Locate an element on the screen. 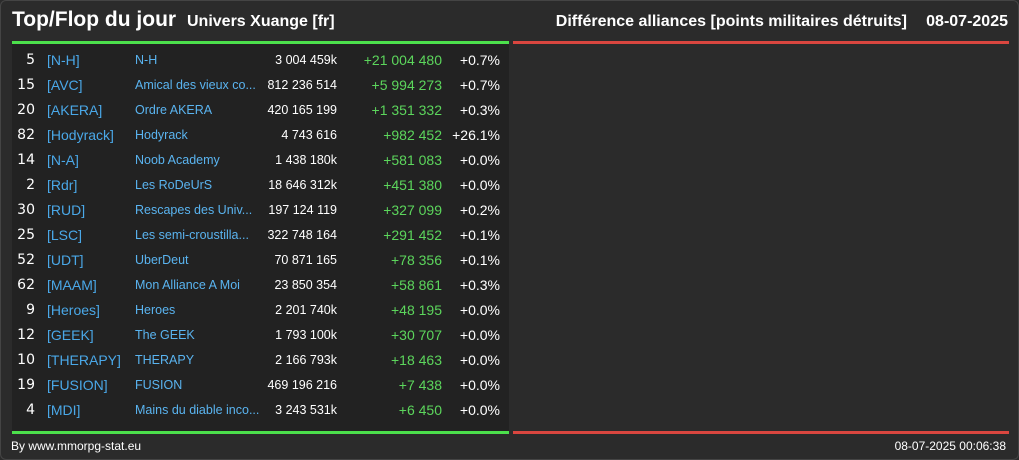 The image size is (1019, 460). alliance-name-link: FUSION is located at coordinates (159, 385).